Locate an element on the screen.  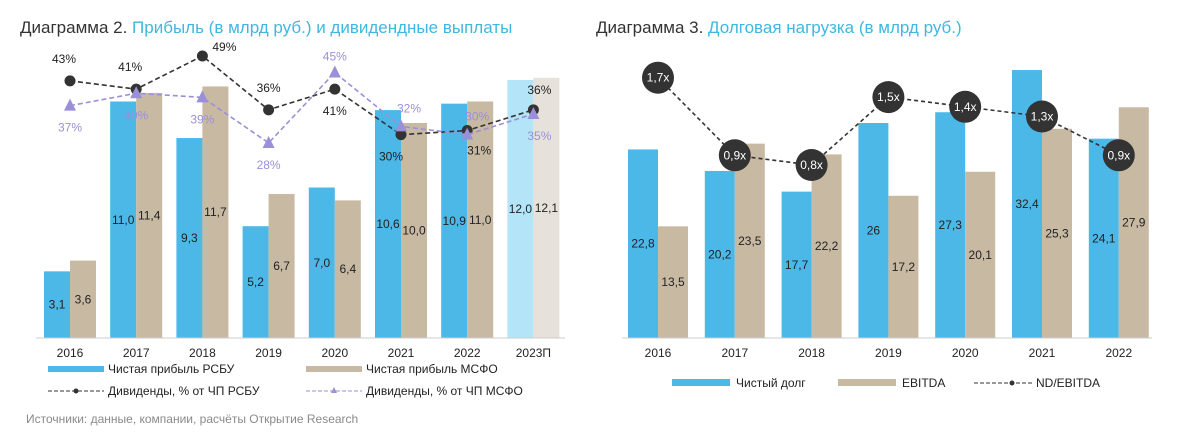
bar-label: 24,1 is located at coordinates (1104, 238).